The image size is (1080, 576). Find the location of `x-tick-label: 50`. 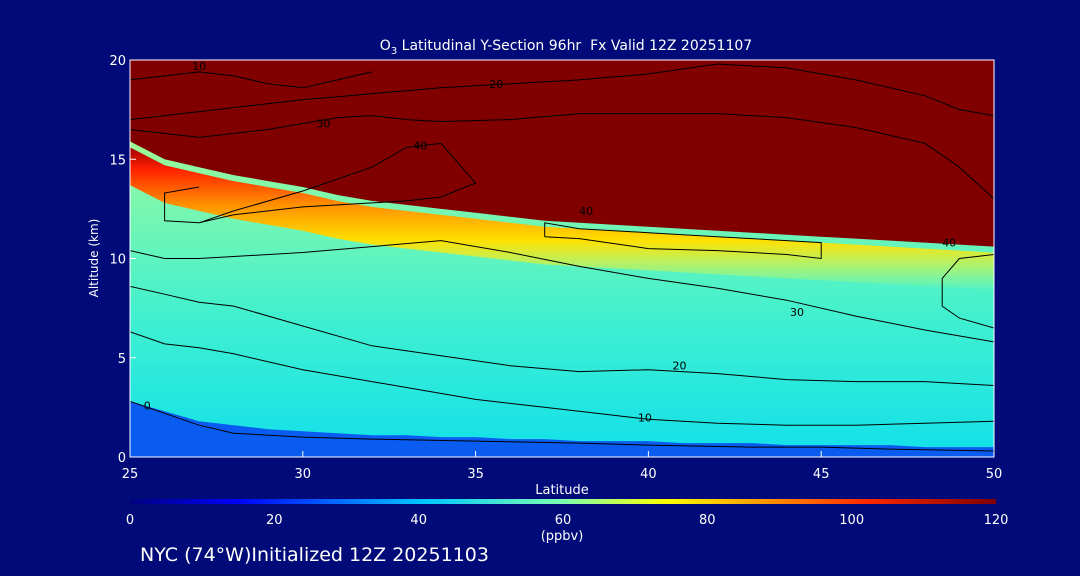

x-tick-label: 50 is located at coordinates (994, 474).